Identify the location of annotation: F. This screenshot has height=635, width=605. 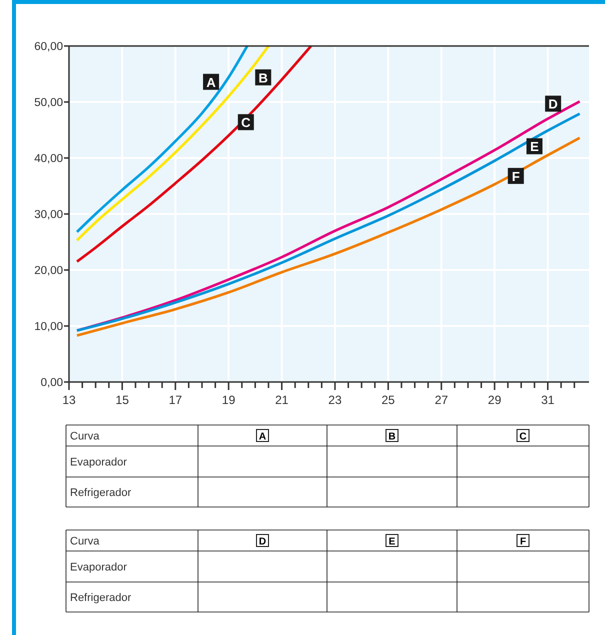
(516, 176).